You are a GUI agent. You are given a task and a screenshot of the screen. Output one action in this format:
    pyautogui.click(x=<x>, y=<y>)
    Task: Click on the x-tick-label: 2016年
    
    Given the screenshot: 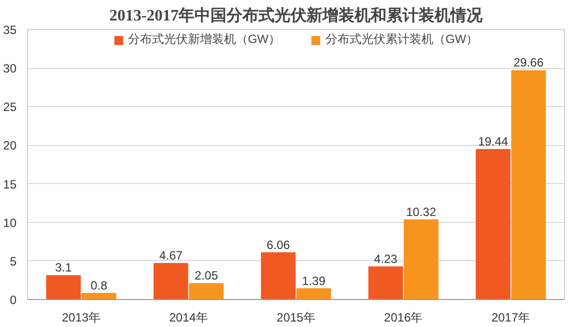 What is the action you would take?
    pyautogui.click(x=403, y=317)
    